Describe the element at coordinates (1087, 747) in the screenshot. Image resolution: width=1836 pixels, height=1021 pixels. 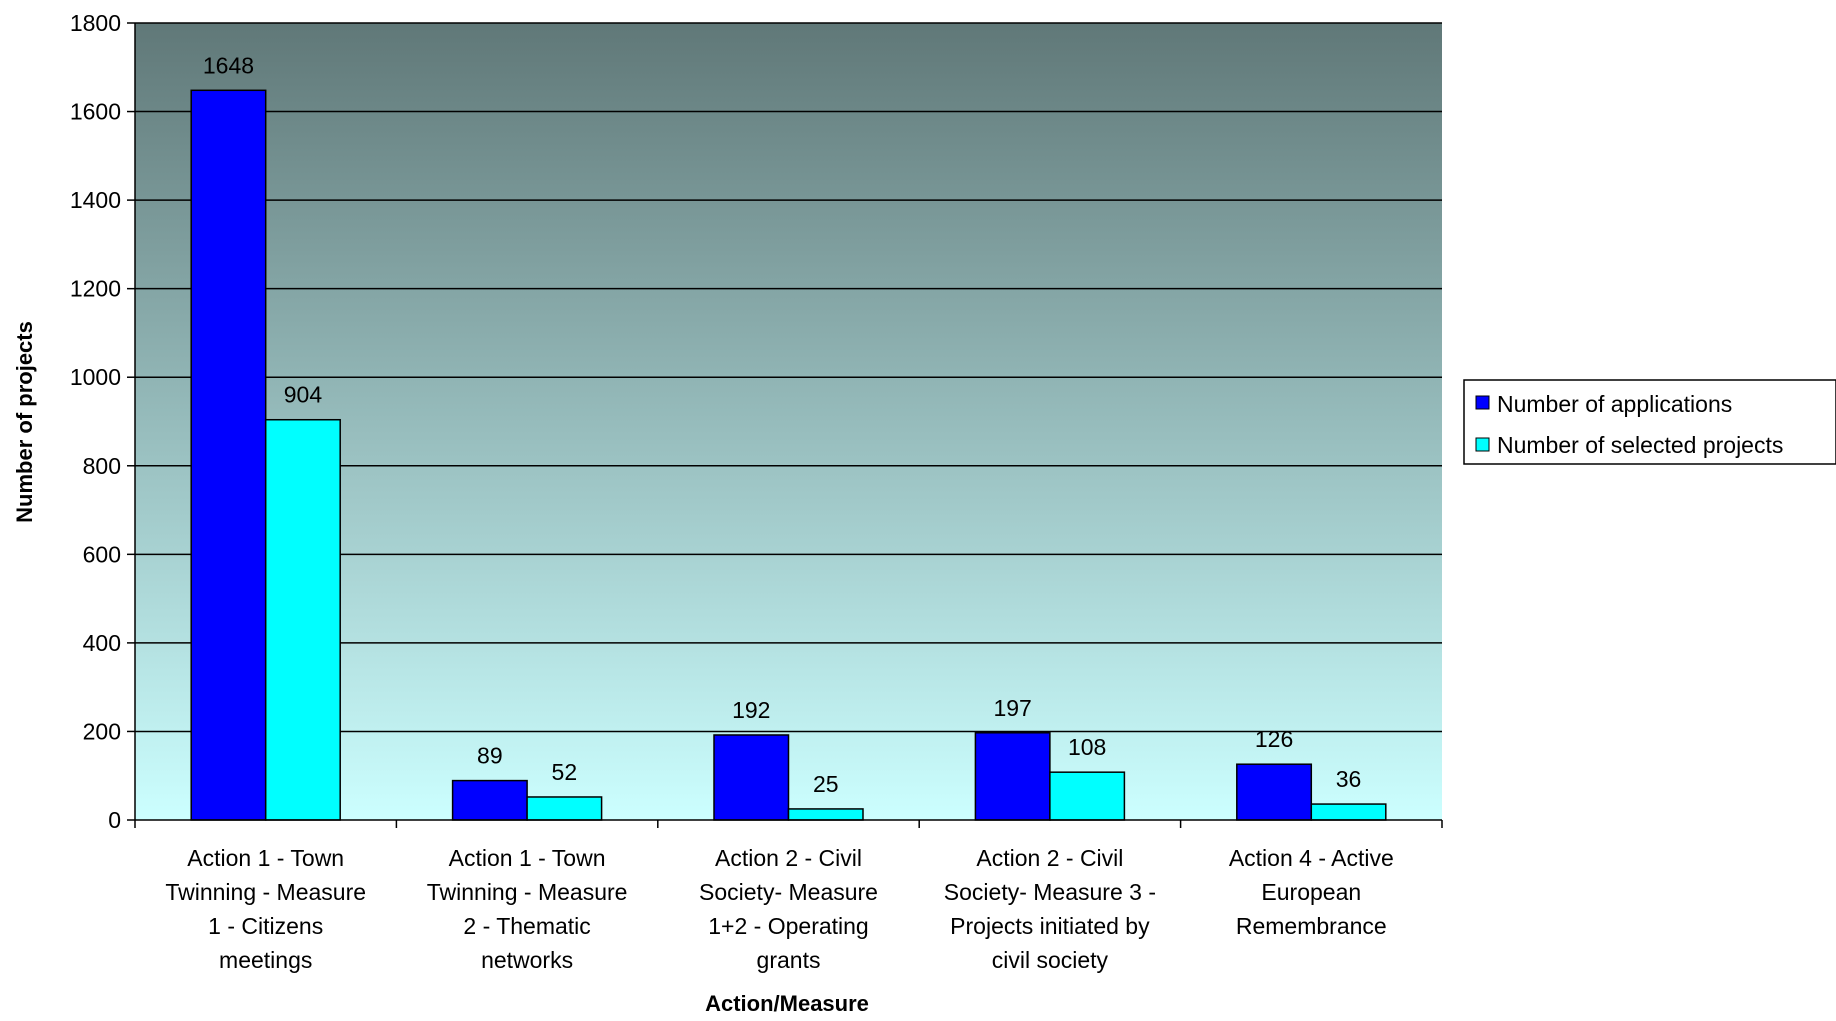
I see `data-label: 108` at that location.